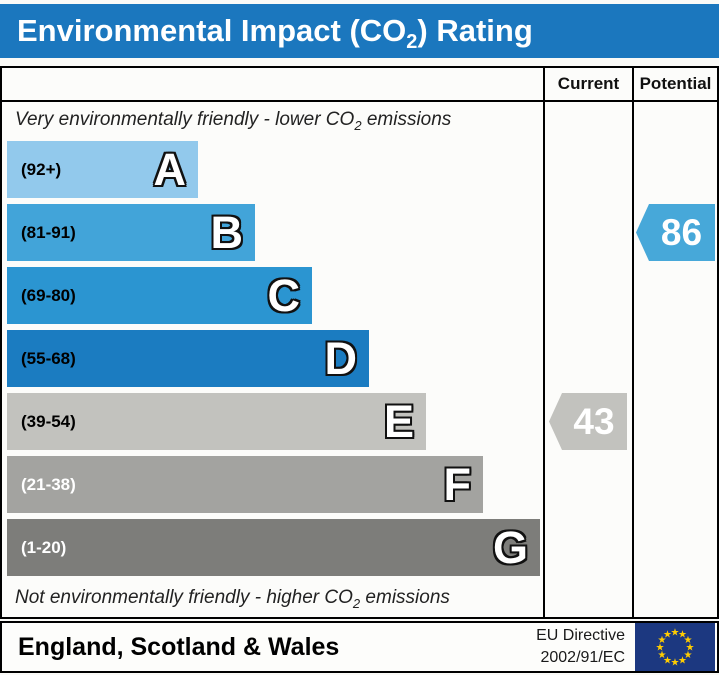 The image size is (719, 675). Describe the element at coordinates (41, 169) in the screenshot. I see `band-range-a: (92+)` at that location.